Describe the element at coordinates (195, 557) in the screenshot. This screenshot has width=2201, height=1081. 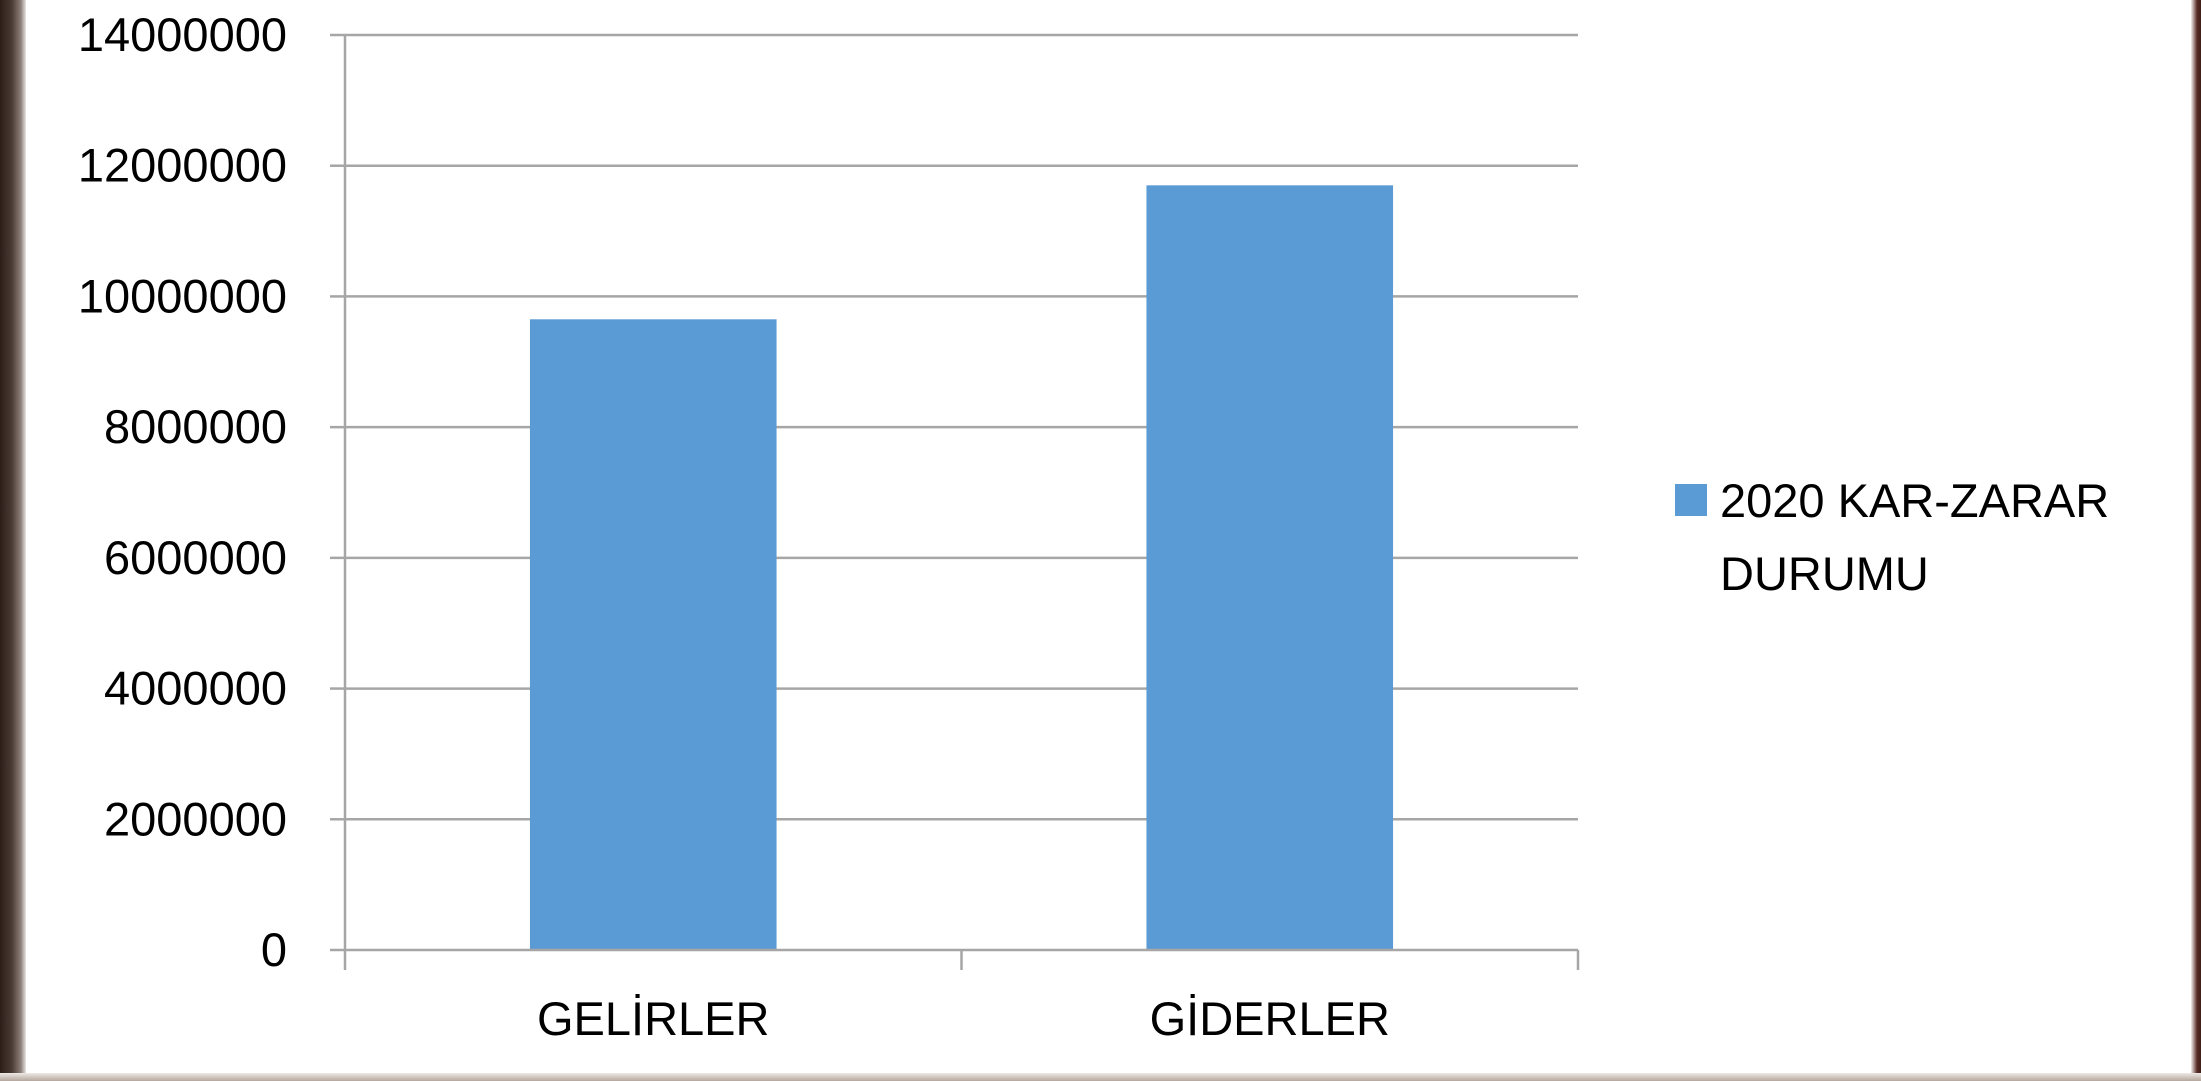
I see `y-tick-label: 6000000` at that location.